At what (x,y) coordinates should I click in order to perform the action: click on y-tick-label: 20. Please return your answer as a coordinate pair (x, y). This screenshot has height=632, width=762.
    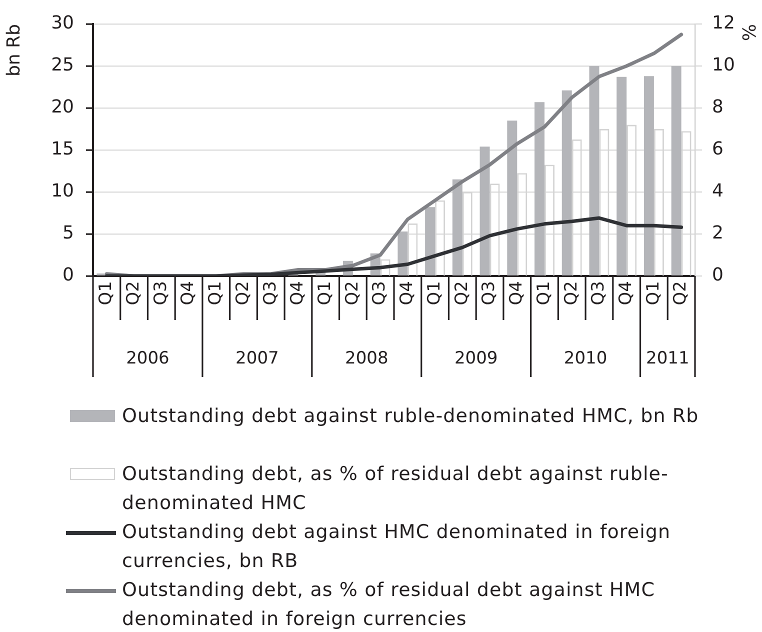
    Looking at the image, I should click on (62, 107).